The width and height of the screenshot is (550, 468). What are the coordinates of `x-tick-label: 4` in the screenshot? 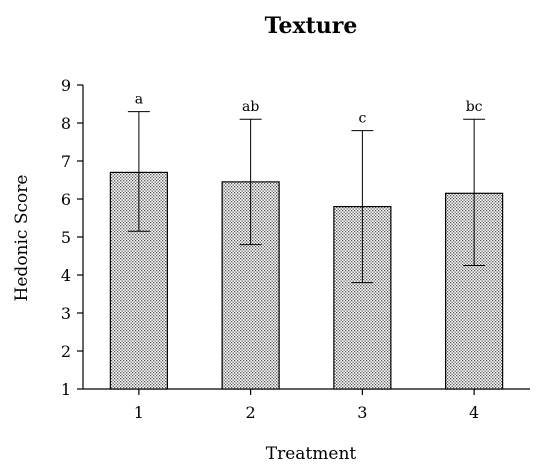 It's located at (474, 412).